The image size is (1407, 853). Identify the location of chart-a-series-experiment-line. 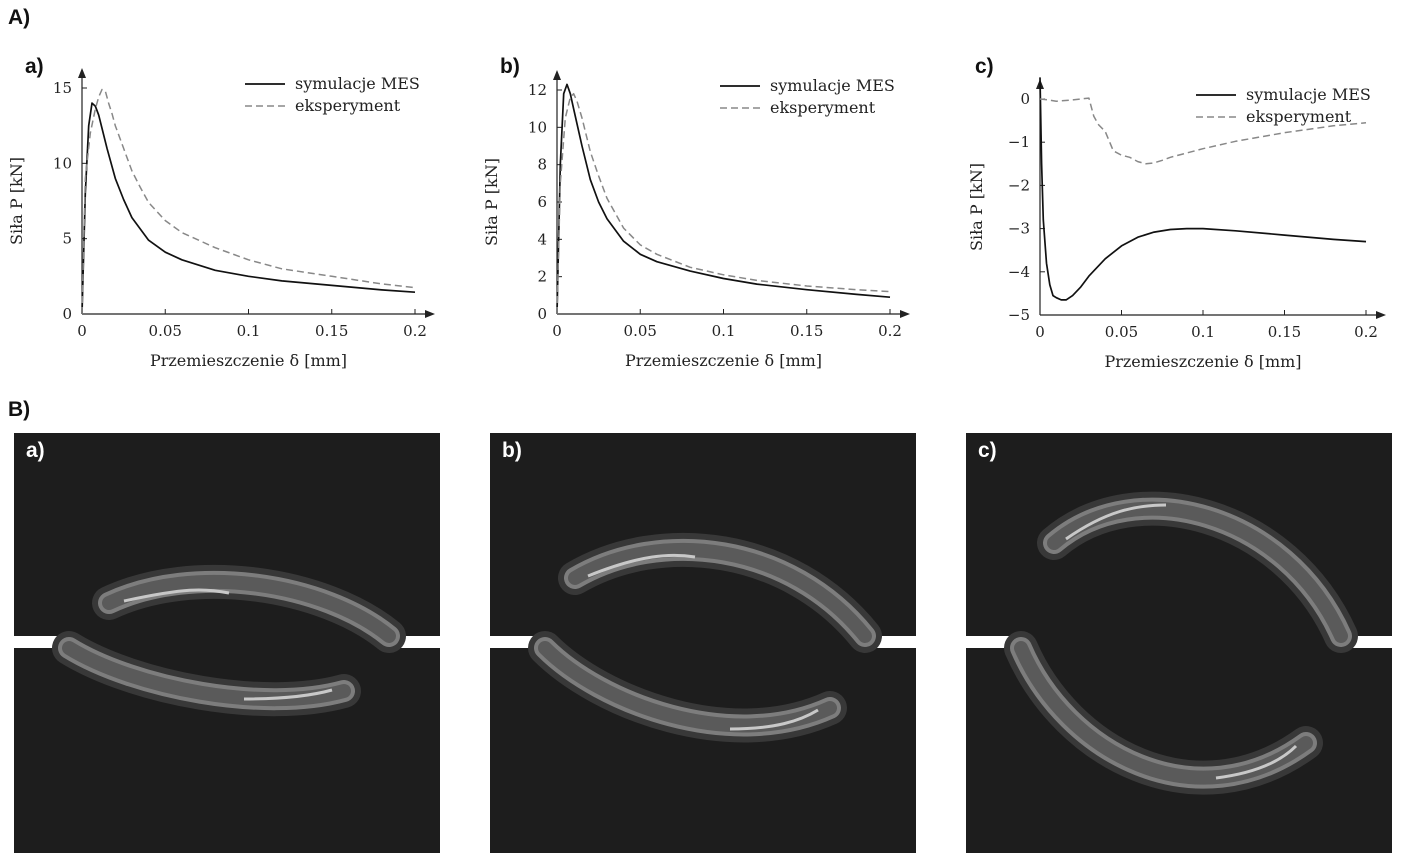
(248, 201).